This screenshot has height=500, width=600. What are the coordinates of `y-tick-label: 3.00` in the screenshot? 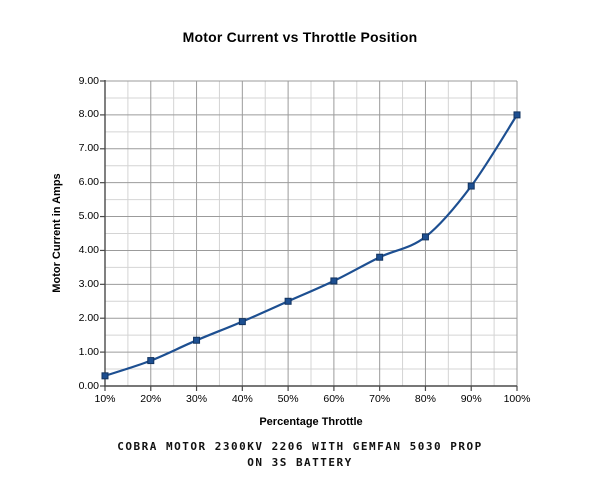 It's located at (88, 283).